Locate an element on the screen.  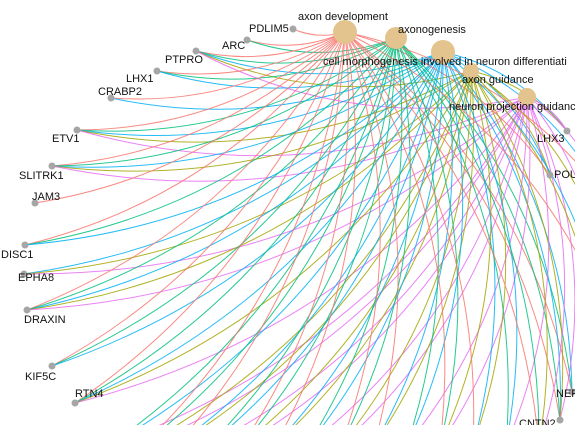
gene-label: ETV1 is located at coordinates (66, 139).